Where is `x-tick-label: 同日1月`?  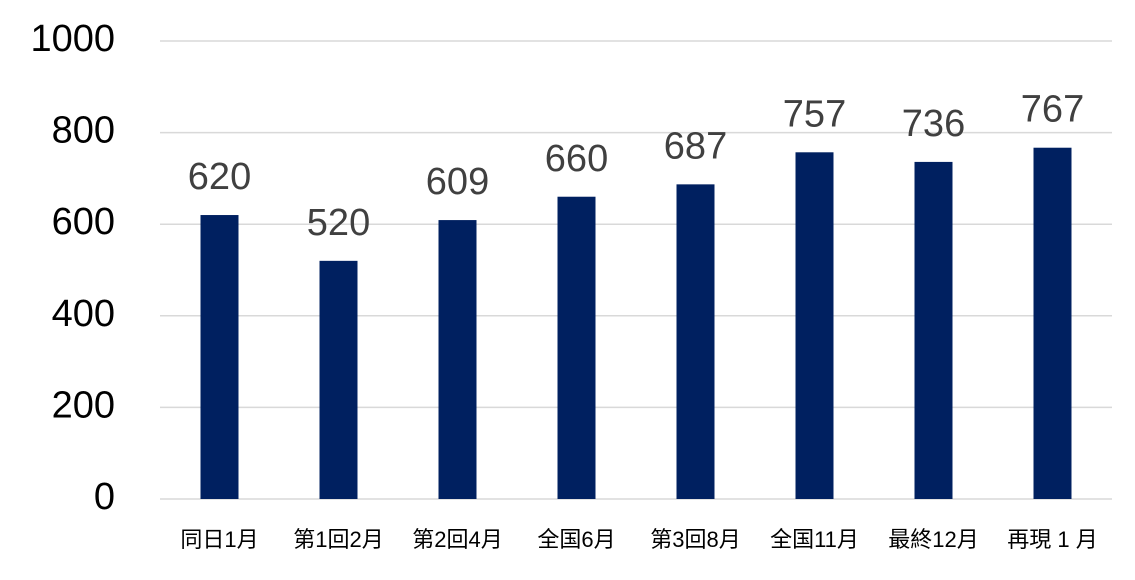
x-tick-label: 同日1月 is located at coordinates (219, 539).